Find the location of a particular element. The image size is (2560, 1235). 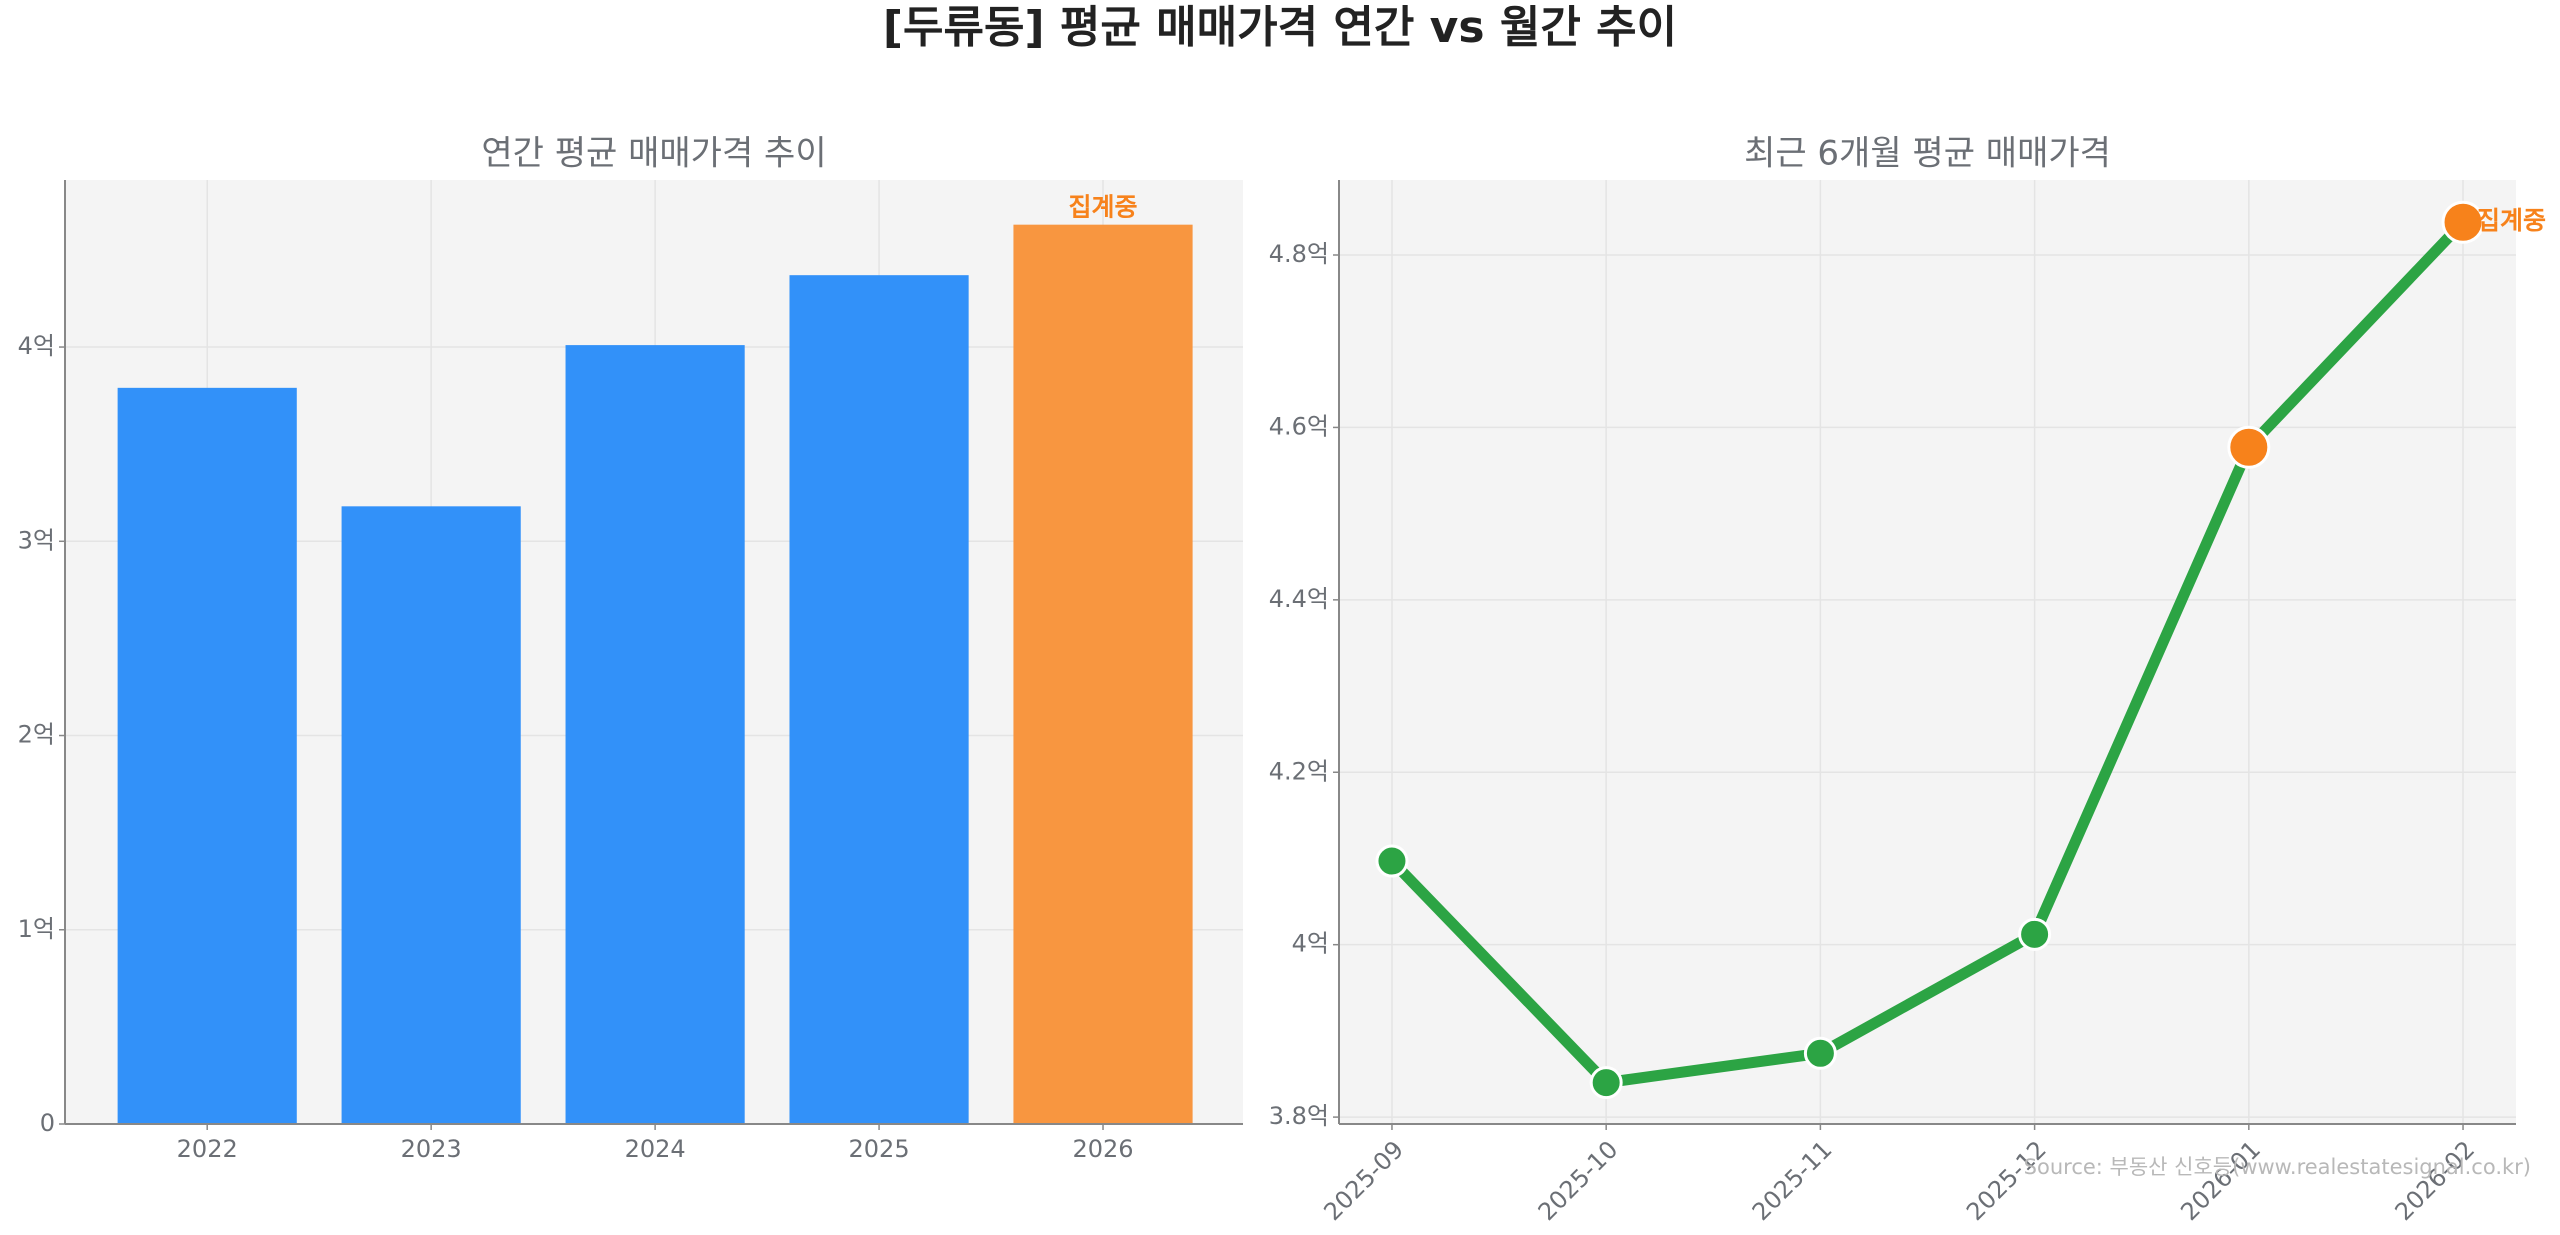

y-tick-label: 0 is located at coordinates (47, 1123).